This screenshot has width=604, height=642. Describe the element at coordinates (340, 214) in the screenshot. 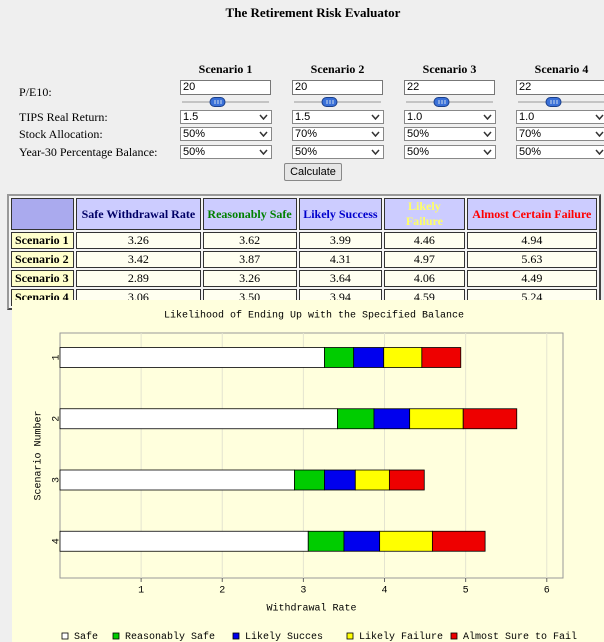

I see `column-header: Likely Success` at that location.